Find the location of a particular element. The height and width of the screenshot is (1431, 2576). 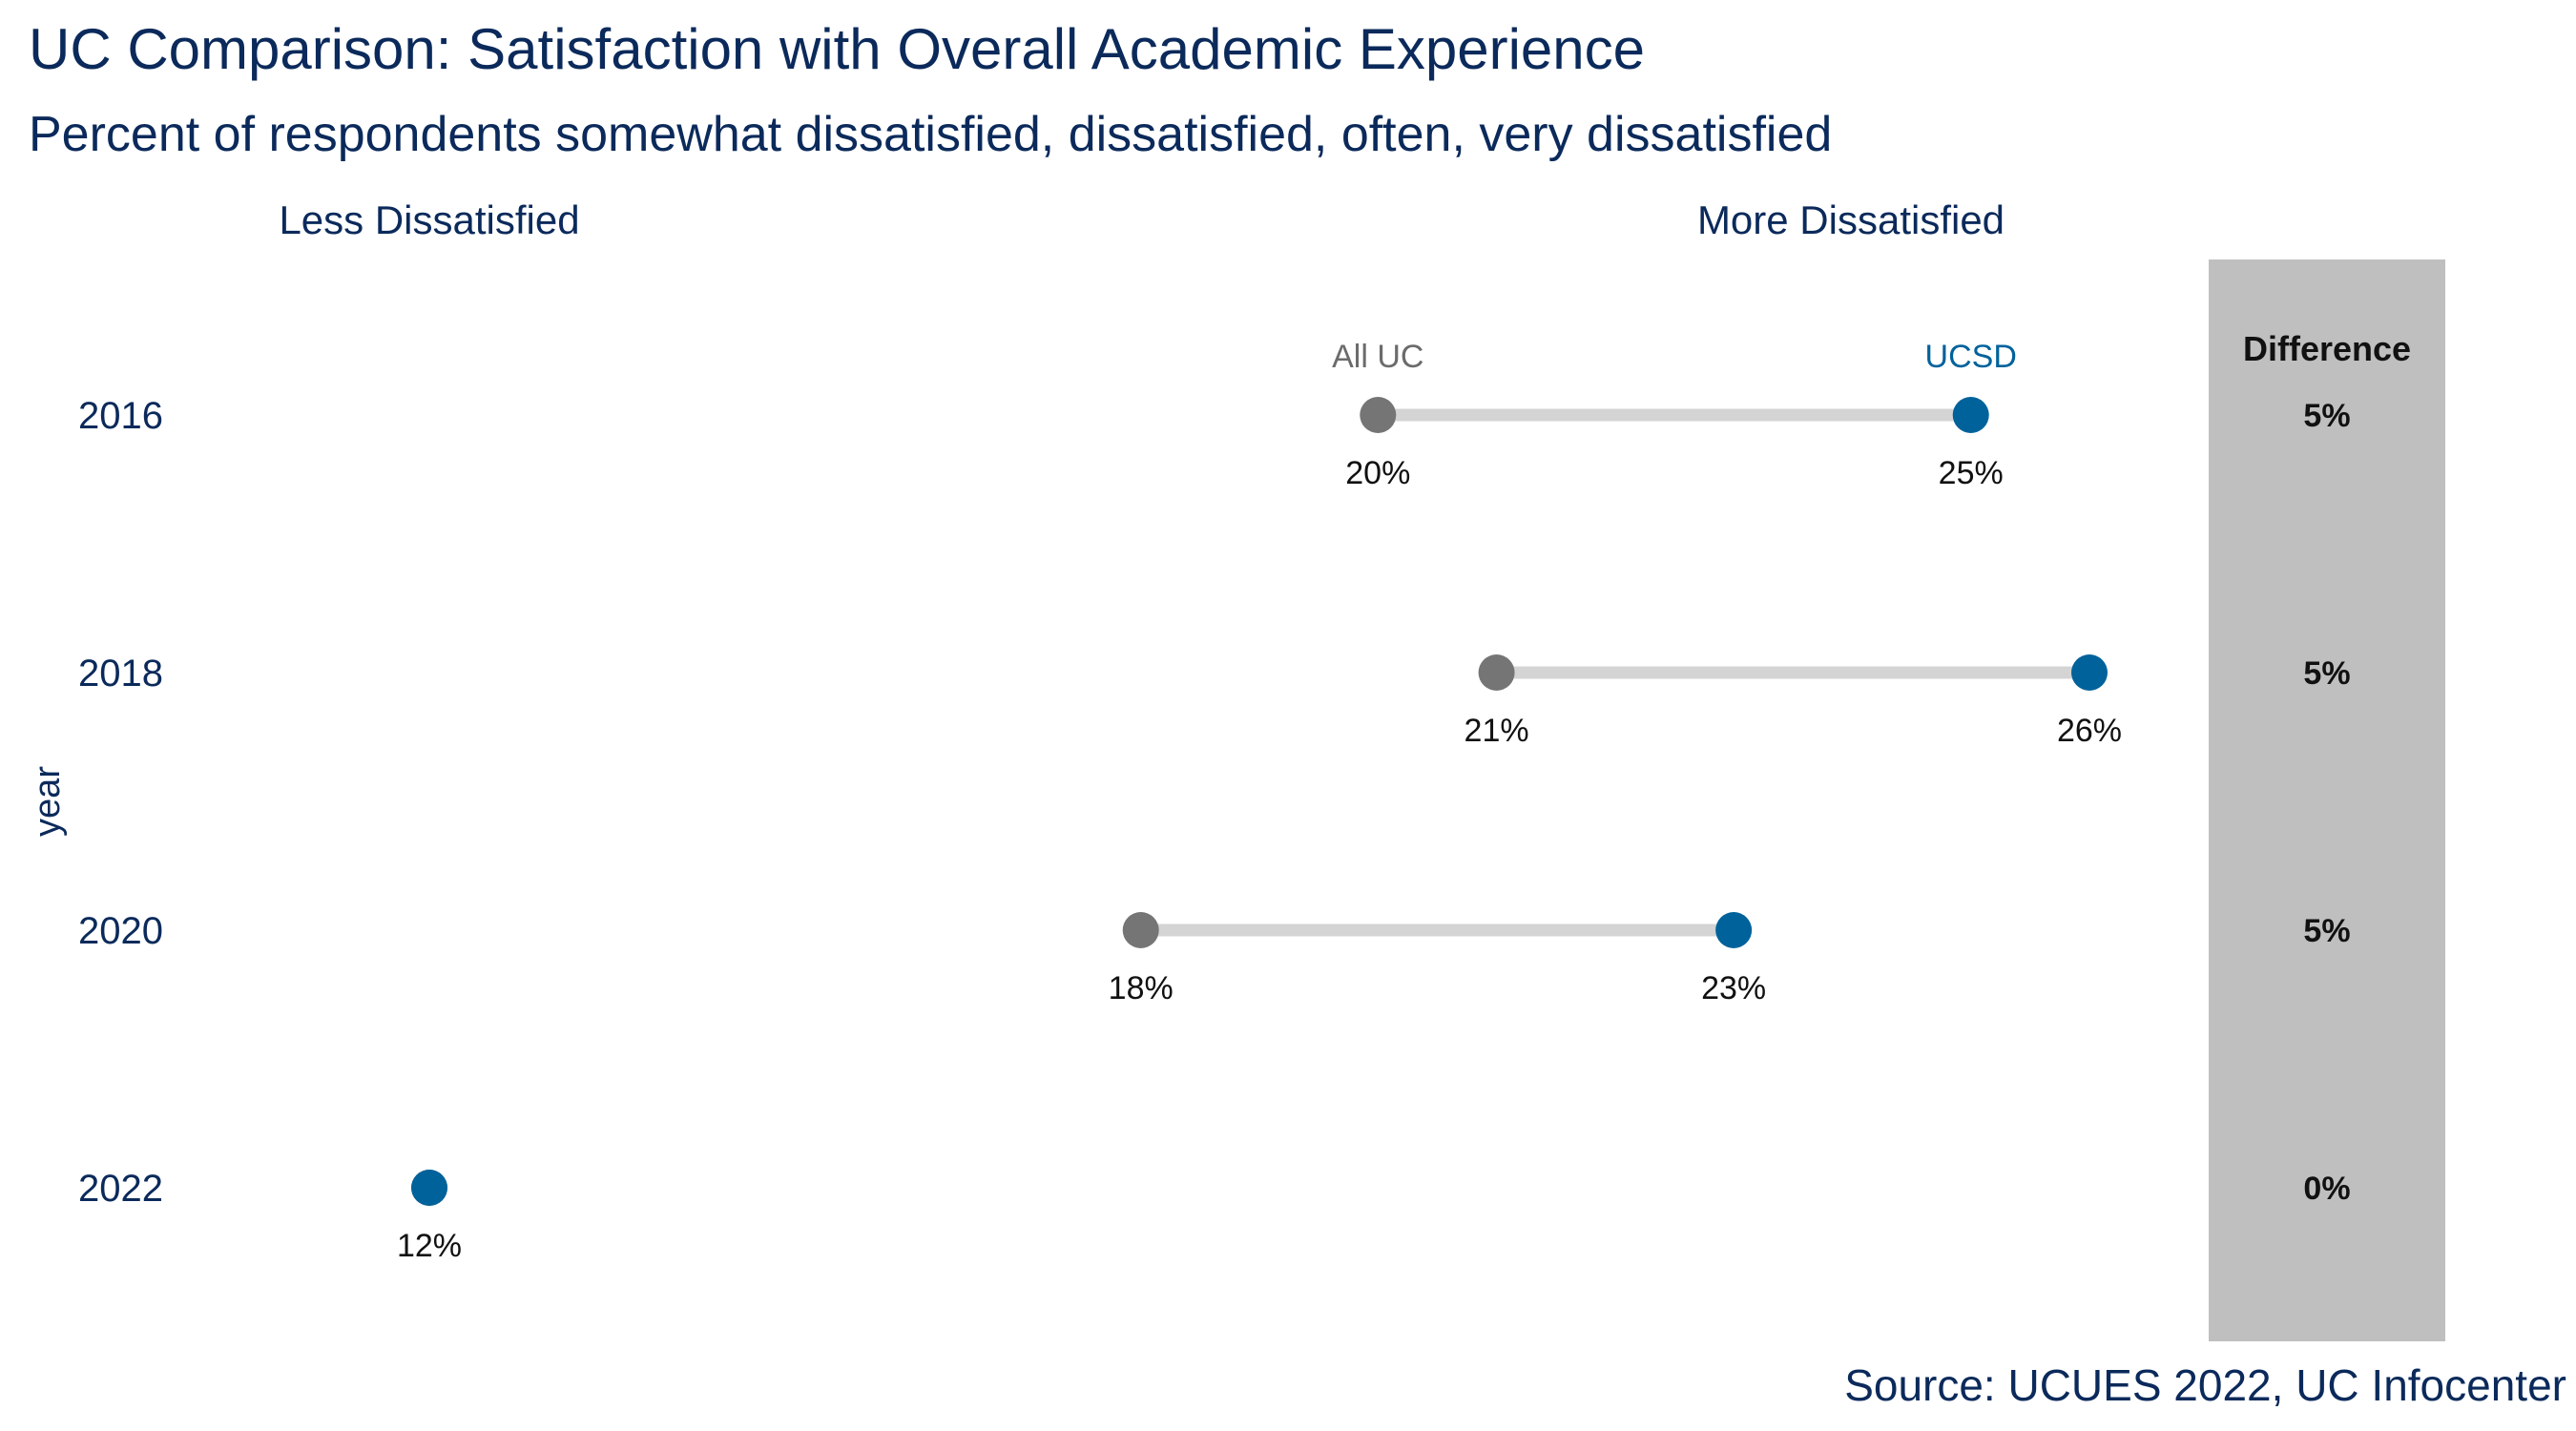

more-dissatisfied-label: More Dissatisfied is located at coordinates (1851, 220).